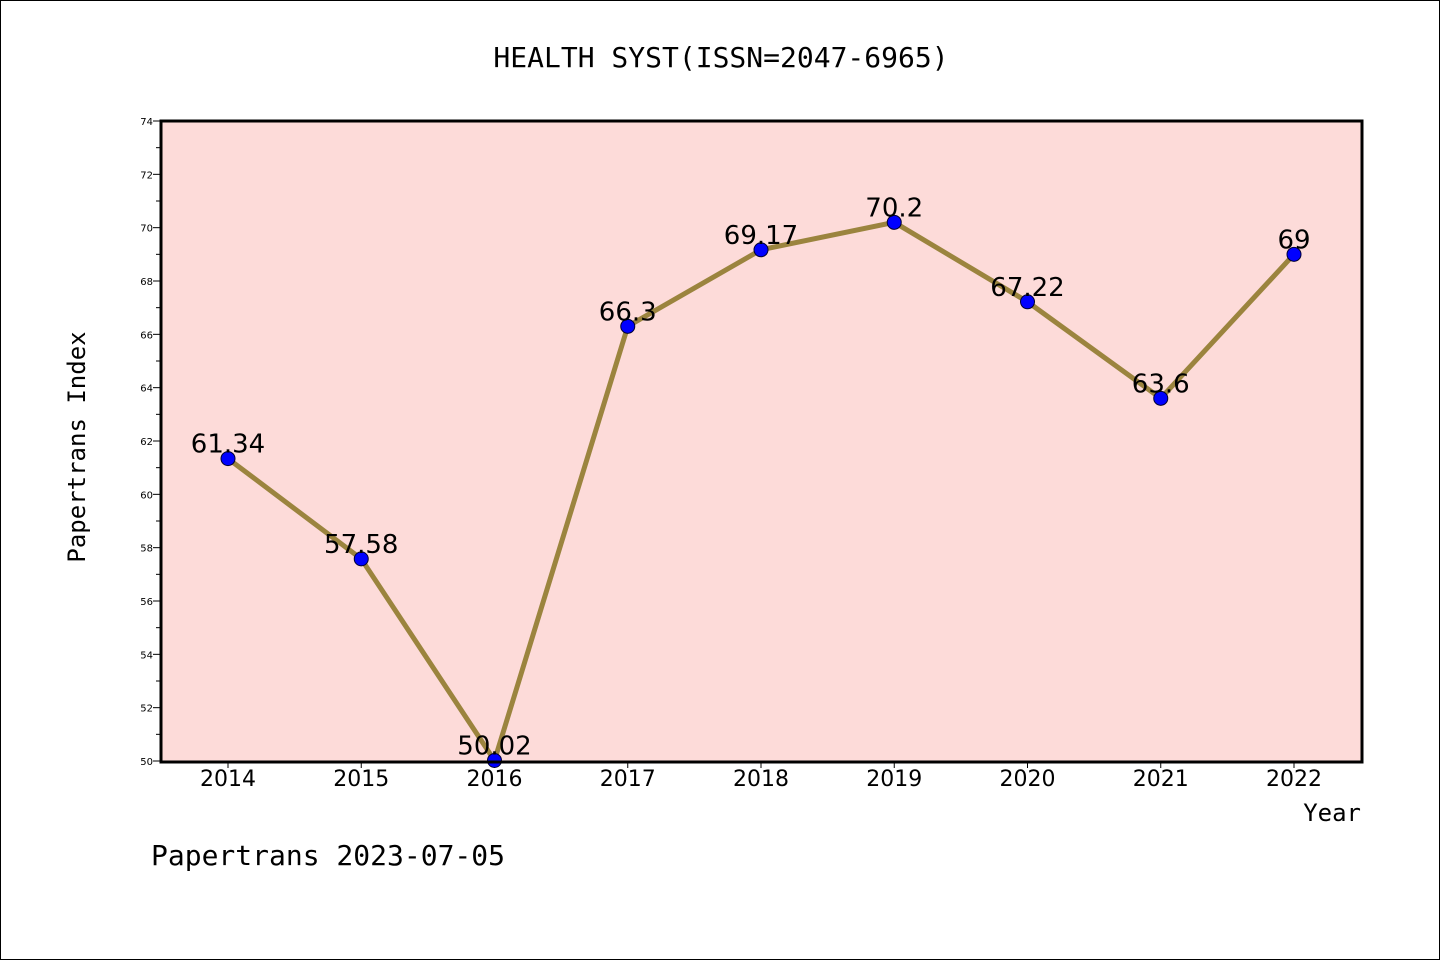 The width and height of the screenshot is (1440, 961). I want to click on data-label: 70.2, so click(894, 208).